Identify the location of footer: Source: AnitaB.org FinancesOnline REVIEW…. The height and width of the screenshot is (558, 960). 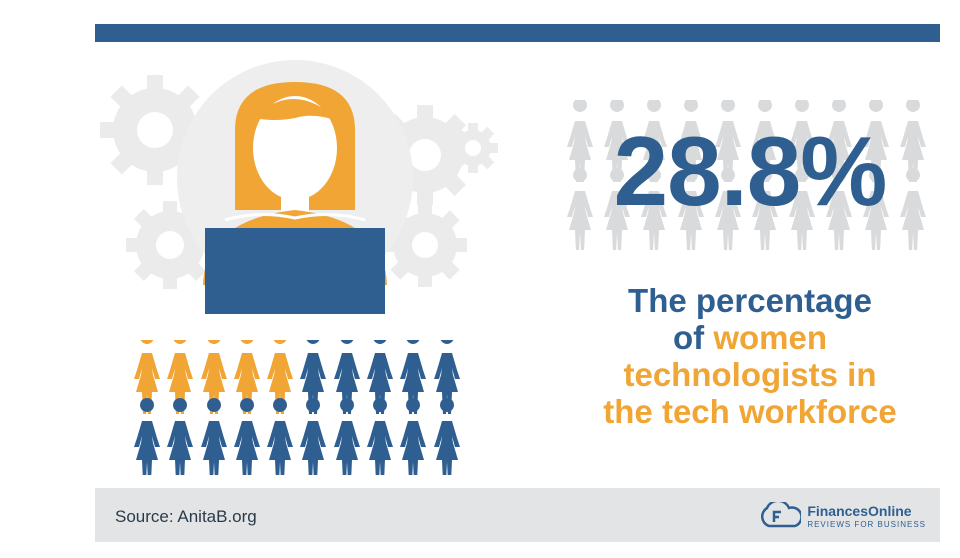
(517, 515).